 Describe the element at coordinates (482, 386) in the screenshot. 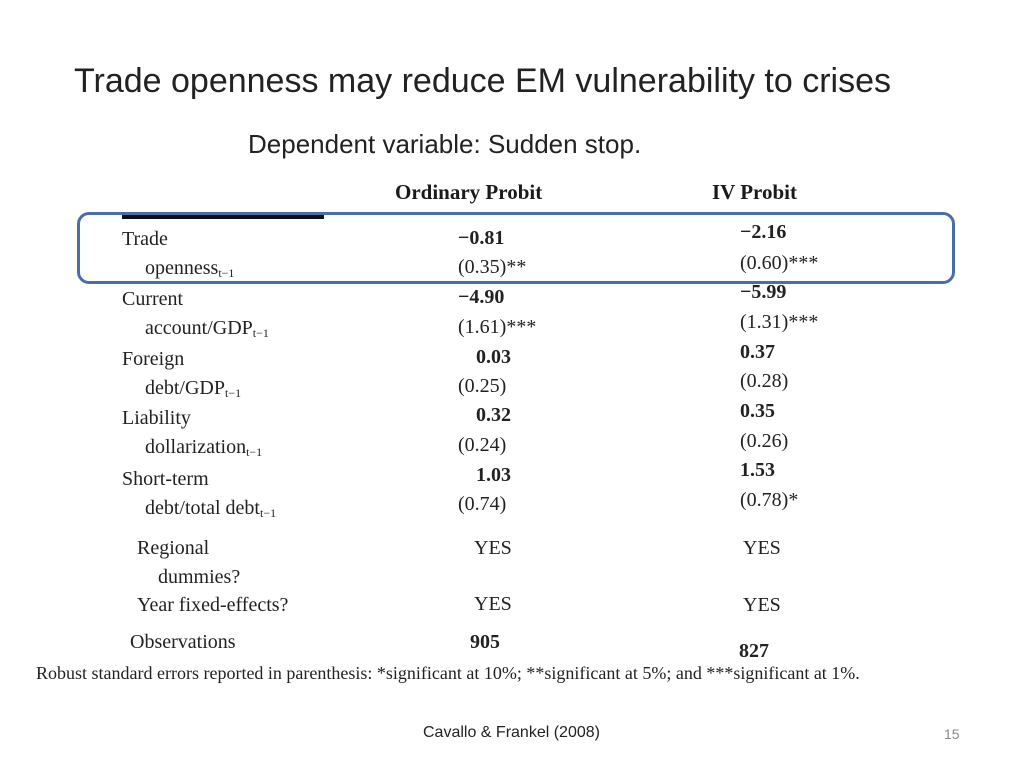

I see `ordinary-probit-std-error: (0.25)` at that location.